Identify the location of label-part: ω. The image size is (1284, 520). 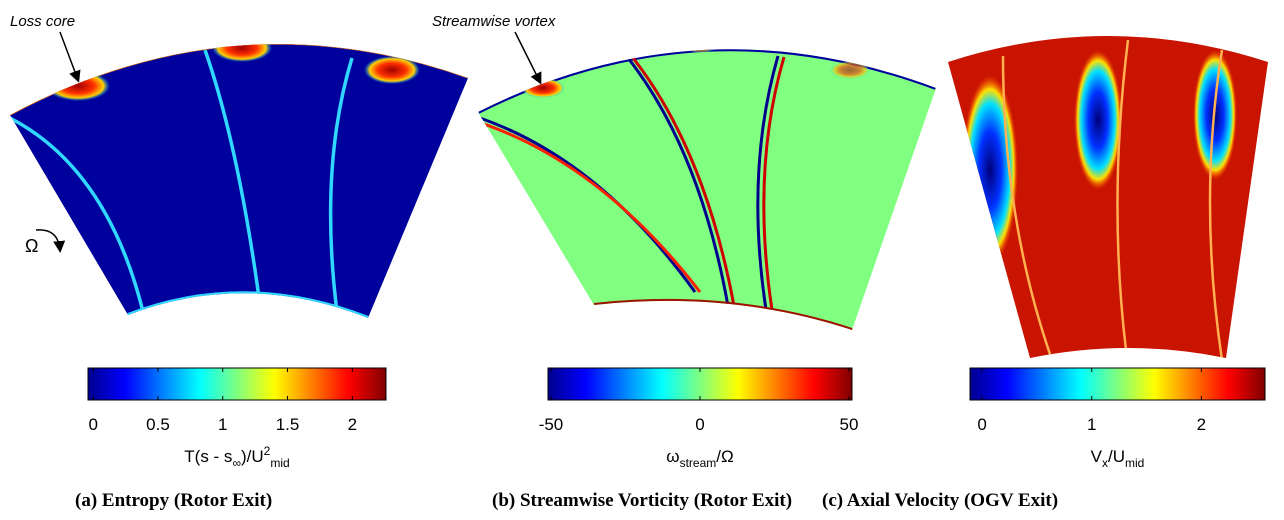
(672, 456).